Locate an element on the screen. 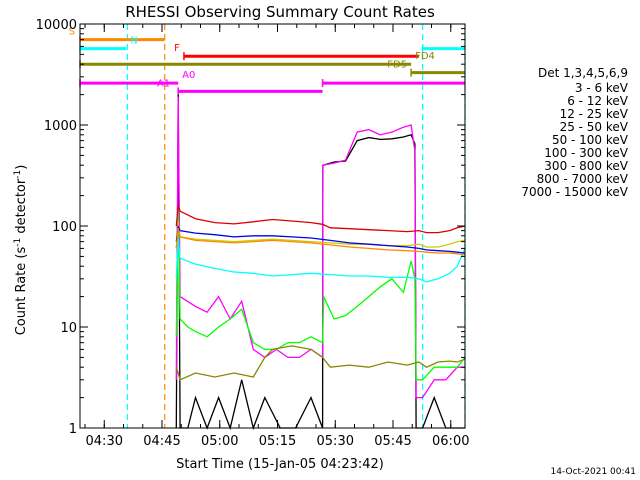 Image resolution: width=640 pixels, height=480 pixels. flag-label: A0 is located at coordinates (188, 75).